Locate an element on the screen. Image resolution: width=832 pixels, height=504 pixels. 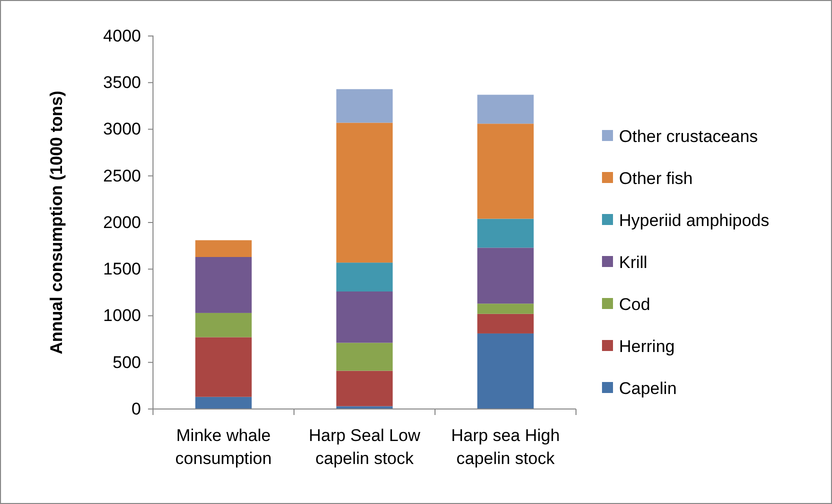
legend-label: Herring is located at coordinates (647, 346).